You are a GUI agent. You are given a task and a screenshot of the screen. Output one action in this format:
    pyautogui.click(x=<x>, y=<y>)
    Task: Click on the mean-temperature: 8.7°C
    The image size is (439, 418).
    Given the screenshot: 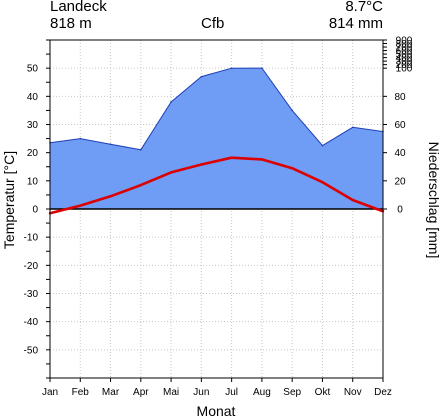 What is the action you would take?
    pyautogui.click(x=364, y=7)
    